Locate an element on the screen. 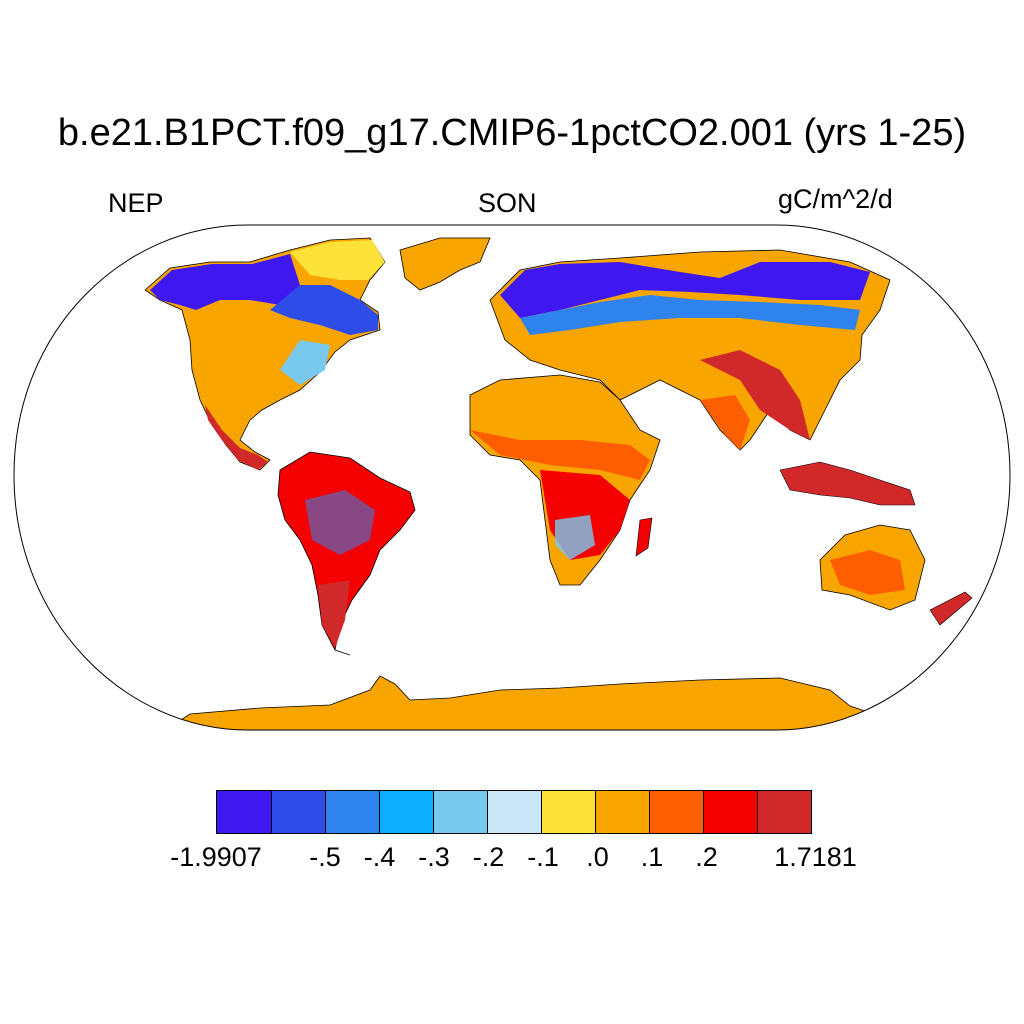 The image size is (1024, 1024). indonesia is located at coordinates (847, 483).